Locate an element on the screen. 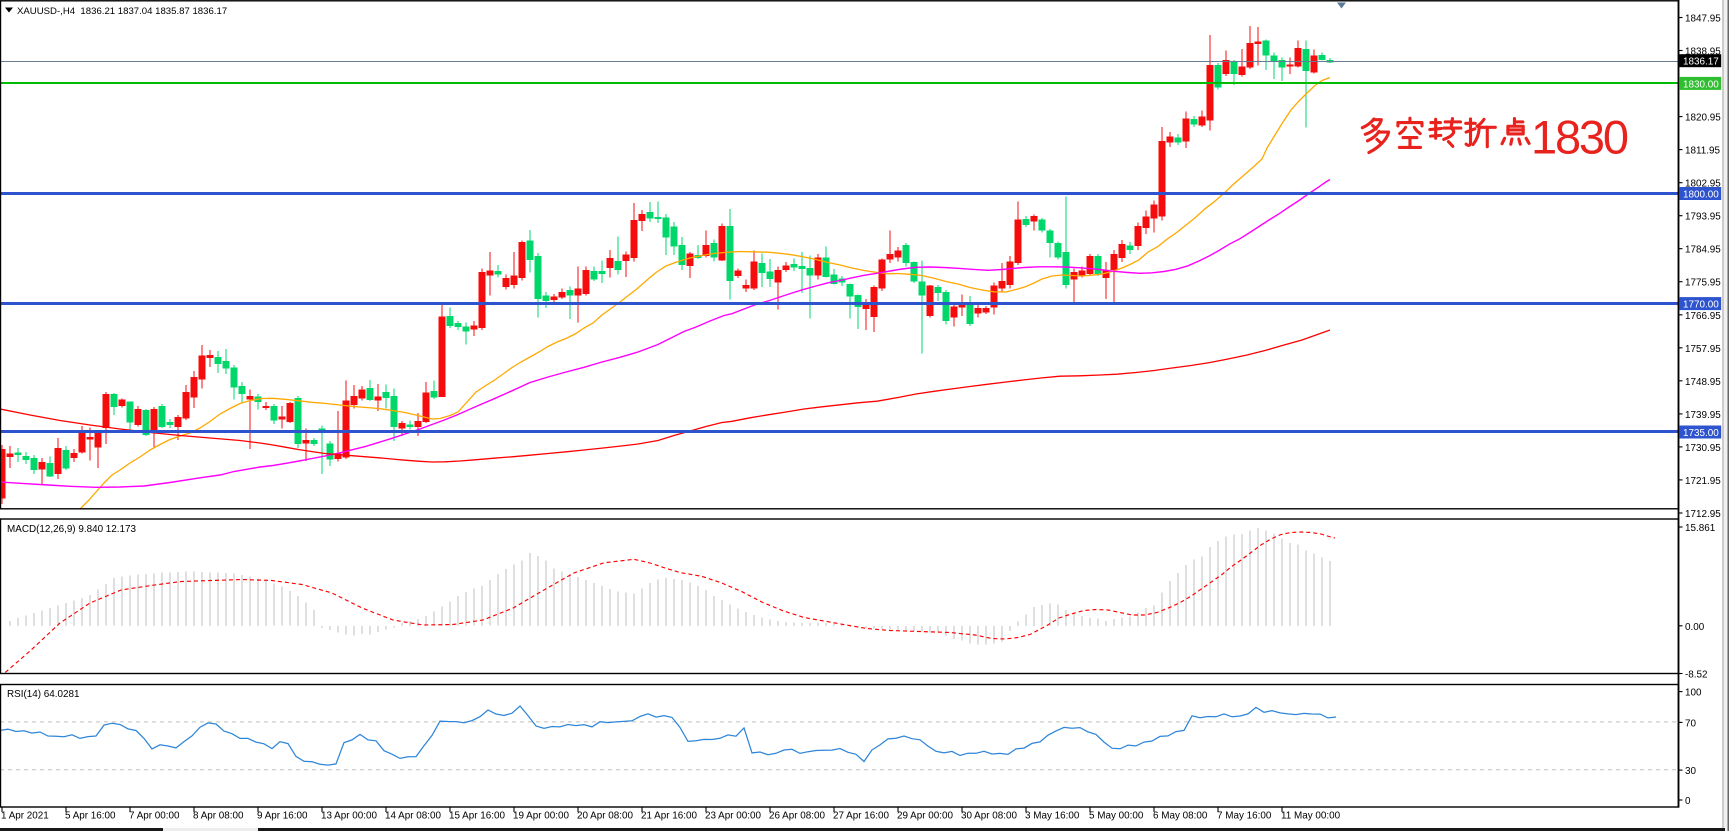 The width and height of the screenshot is (1729, 831). svg-text: 30 is located at coordinates (1690, 771).